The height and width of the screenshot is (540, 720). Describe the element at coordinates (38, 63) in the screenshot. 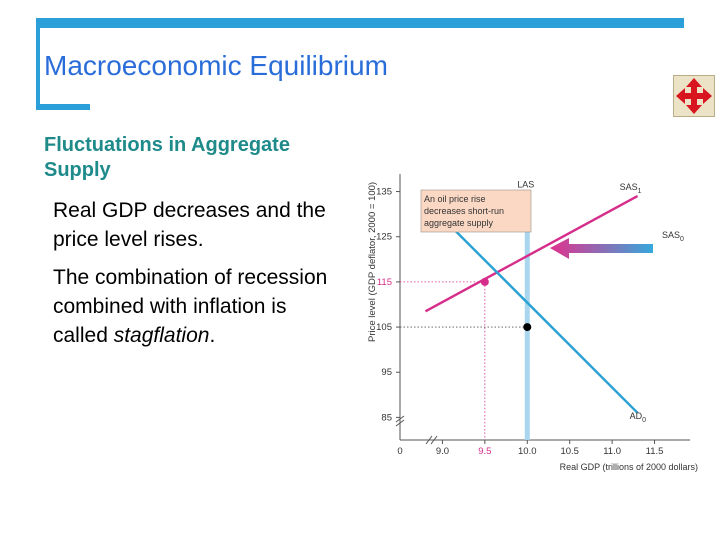

I see `frame-left-bar` at that location.